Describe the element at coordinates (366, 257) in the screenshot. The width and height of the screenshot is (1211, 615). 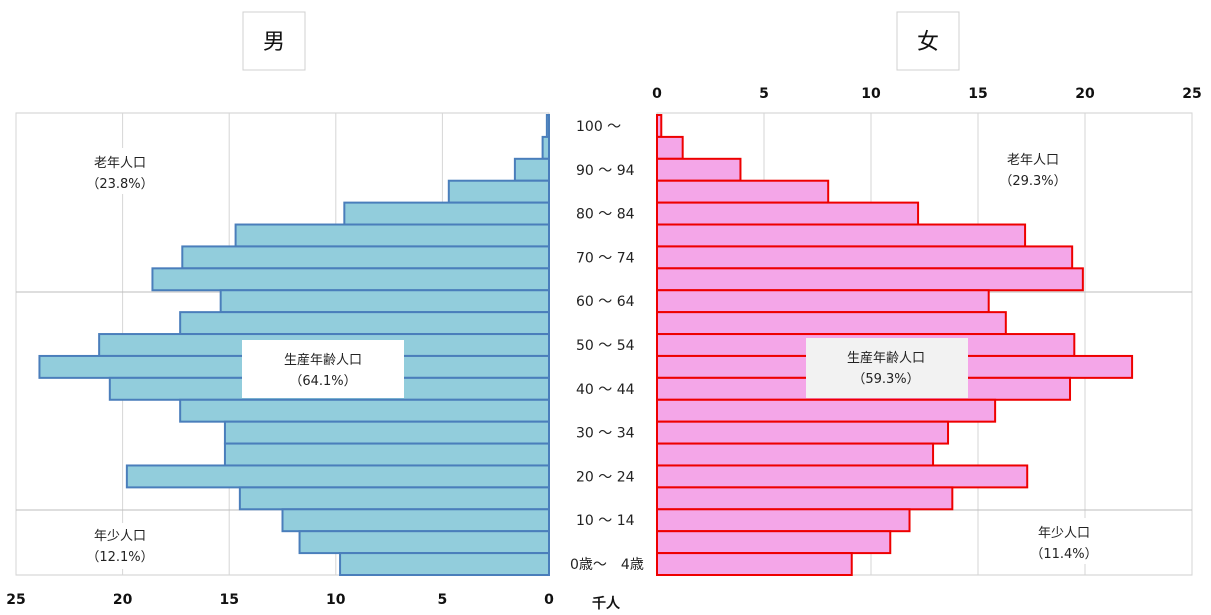
I see `male-bar-70〜74` at that location.